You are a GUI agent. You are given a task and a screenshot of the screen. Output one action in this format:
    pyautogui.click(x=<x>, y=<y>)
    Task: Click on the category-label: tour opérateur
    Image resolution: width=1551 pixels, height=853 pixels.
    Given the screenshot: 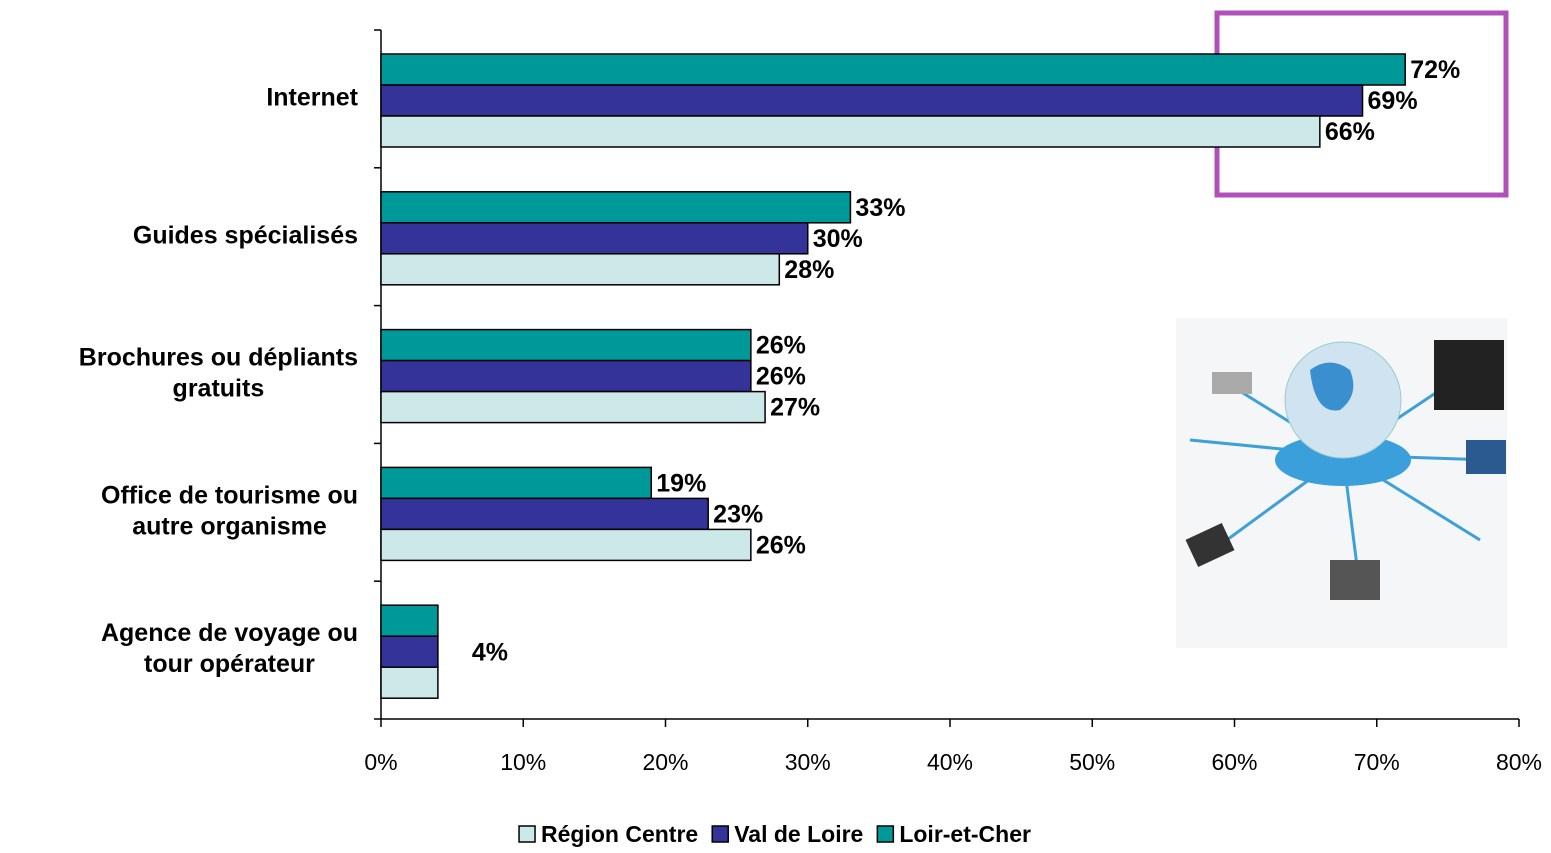 What is the action you would take?
    pyautogui.click(x=229, y=664)
    